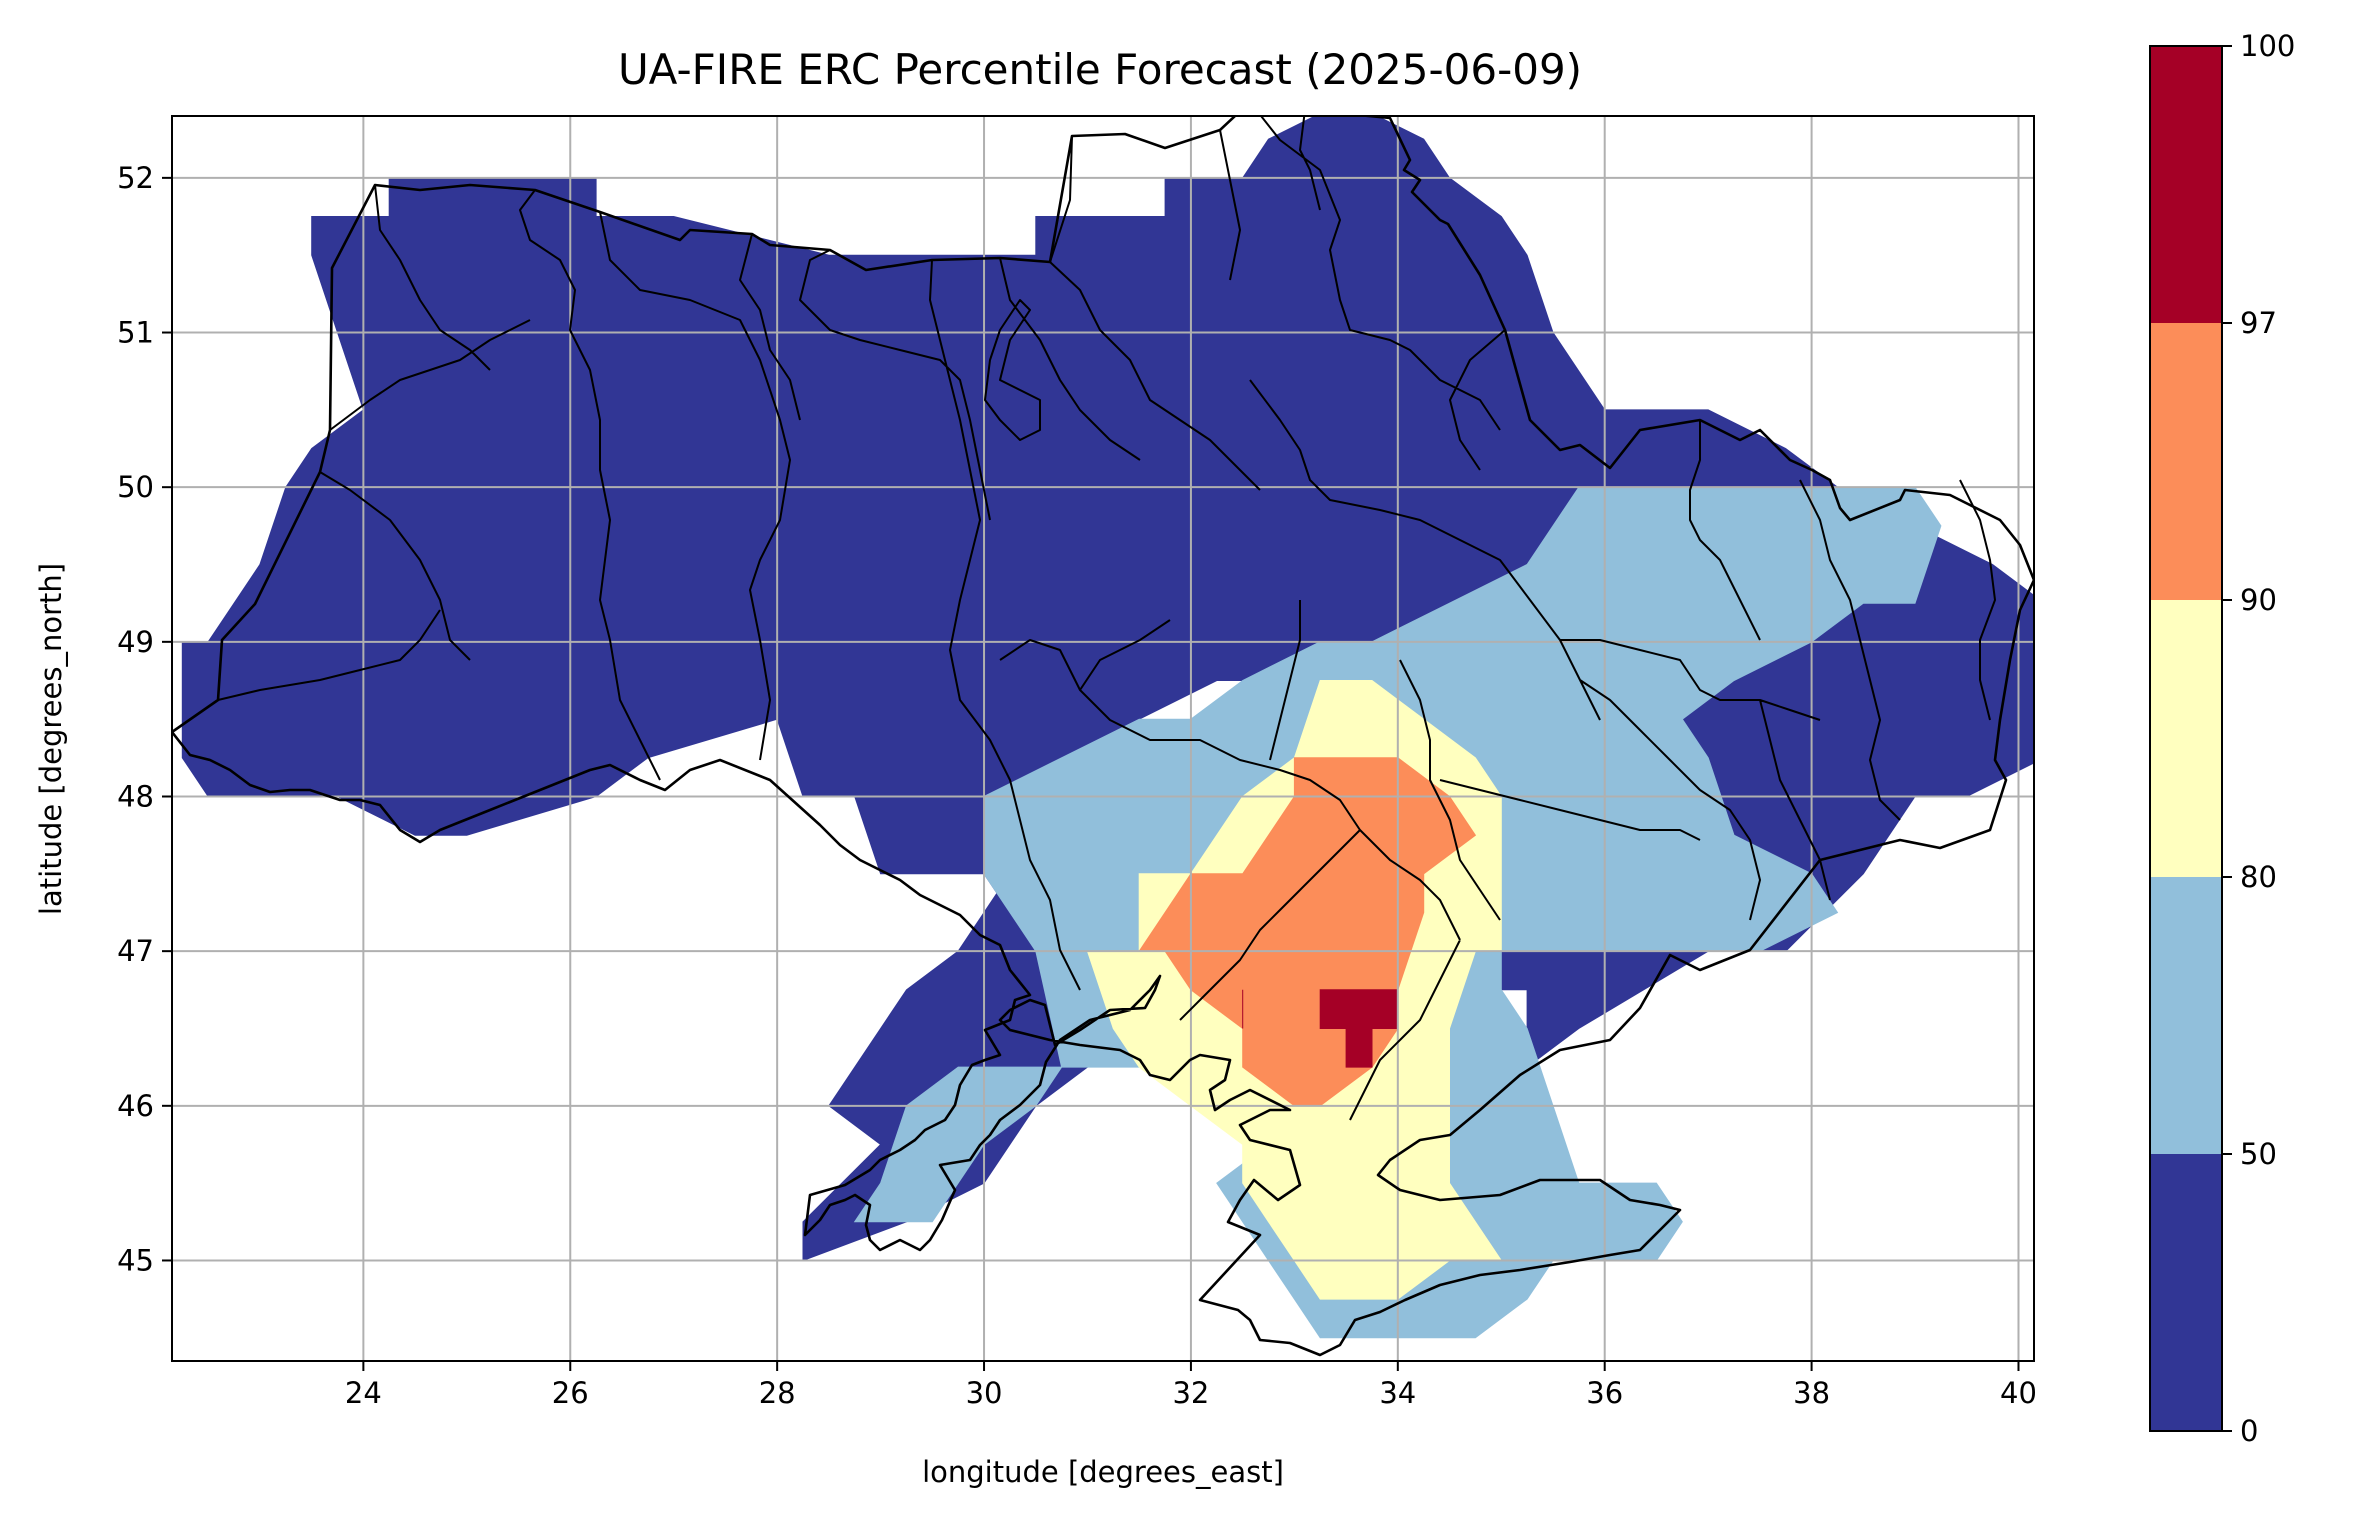  I want to click on x-axis-ticks: 24 26 28 30 32 34 36 38 40, so click(1191, 1385).